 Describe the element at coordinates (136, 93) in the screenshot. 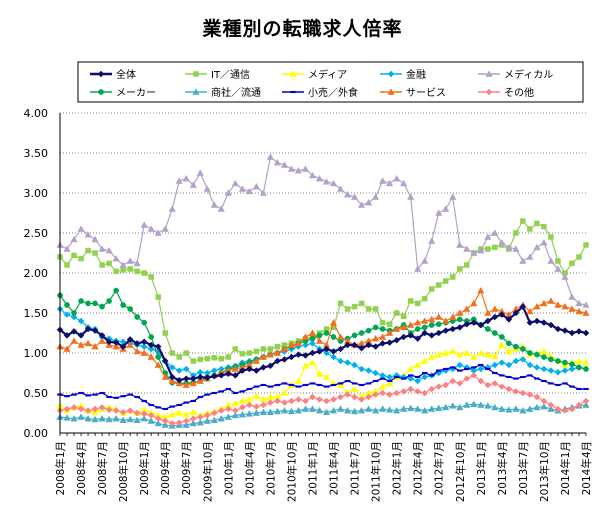

I see `legend-label: メーカー` at that location.